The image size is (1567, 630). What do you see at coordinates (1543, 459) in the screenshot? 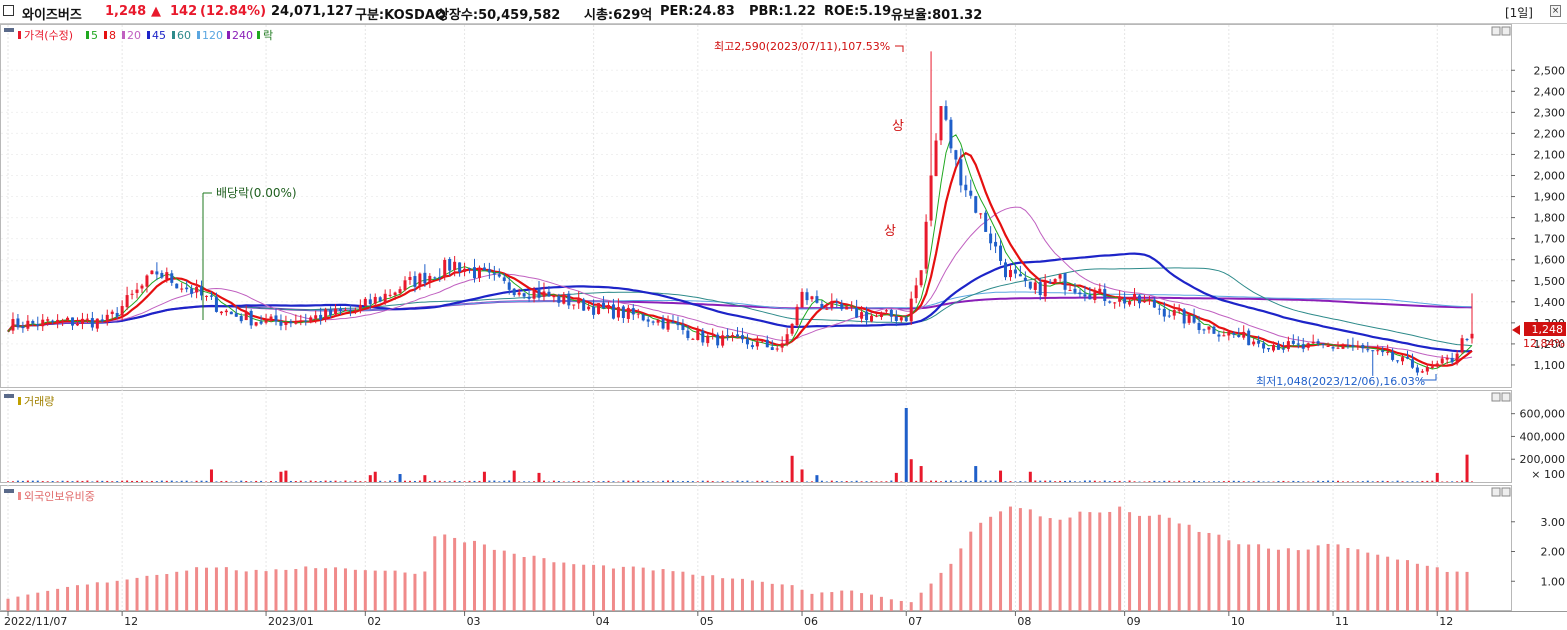
I see `volume-tick-label: 200,000` at bounding box center [1543, 459].